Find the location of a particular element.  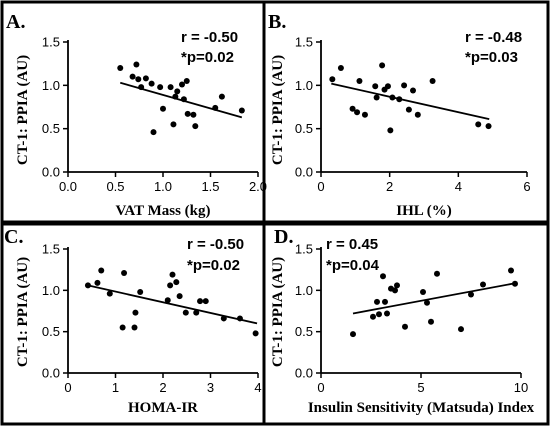

x-axis-label: IHL (%) is located at coordinates (423, 211).